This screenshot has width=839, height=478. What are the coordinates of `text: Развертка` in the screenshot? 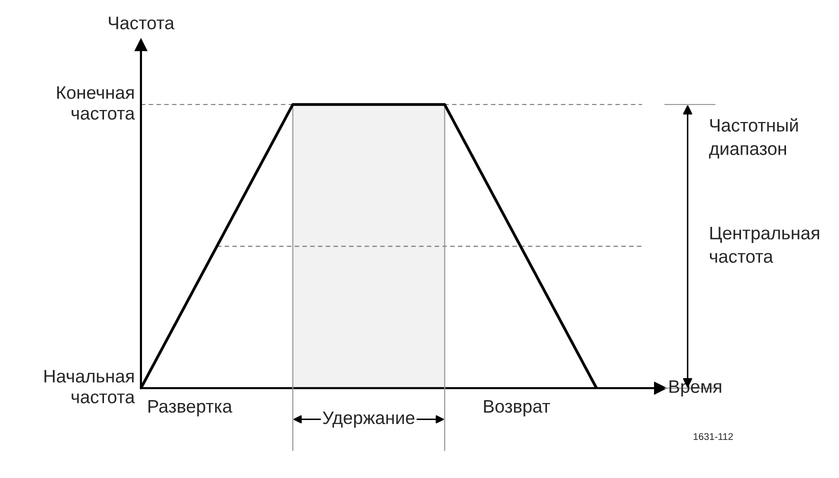 It's located at (190, 408).